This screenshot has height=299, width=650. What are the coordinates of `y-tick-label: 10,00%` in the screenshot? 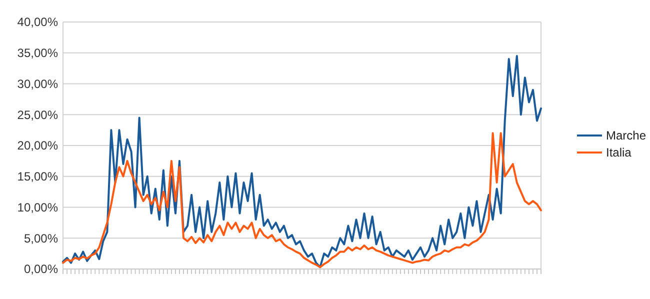 It's located at (37, 207).